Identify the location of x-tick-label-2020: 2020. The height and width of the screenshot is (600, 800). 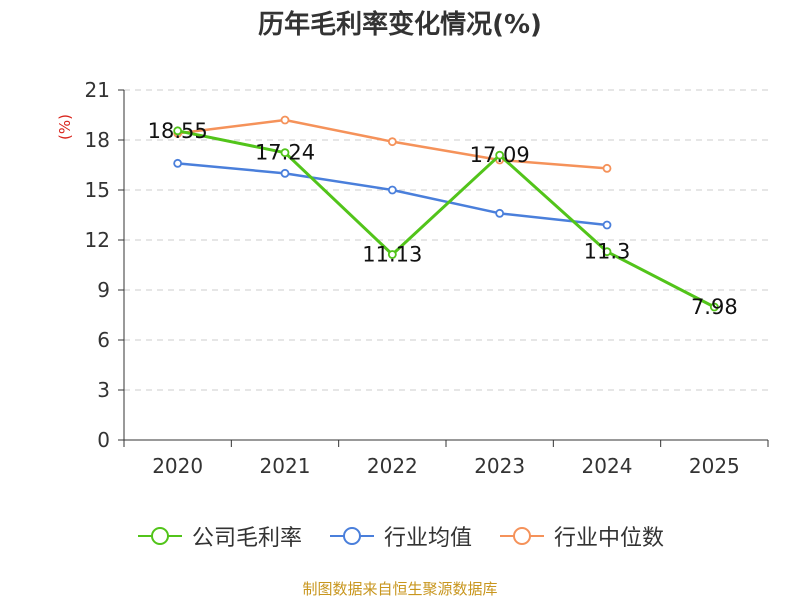
(177, 466).